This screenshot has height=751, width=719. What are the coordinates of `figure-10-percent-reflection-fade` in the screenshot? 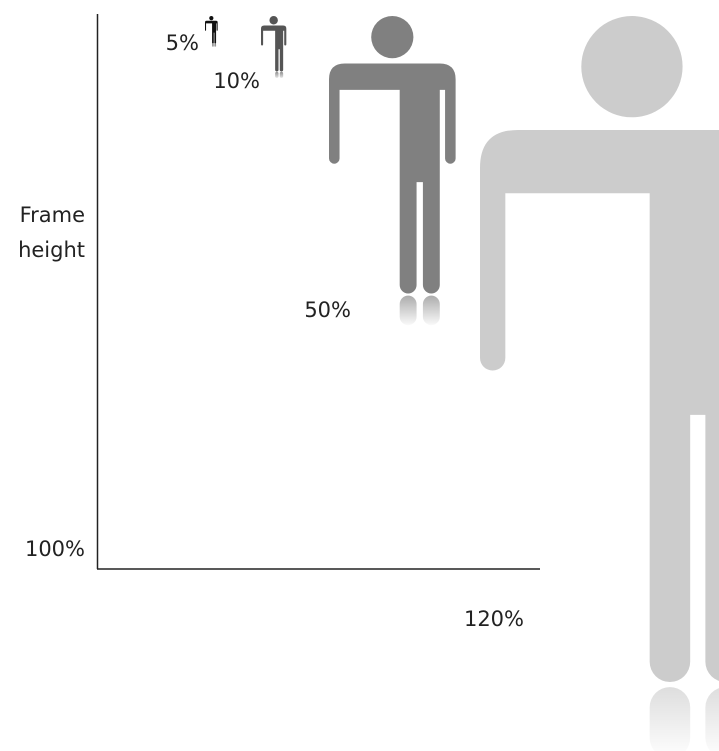 It's located at (279, 75).